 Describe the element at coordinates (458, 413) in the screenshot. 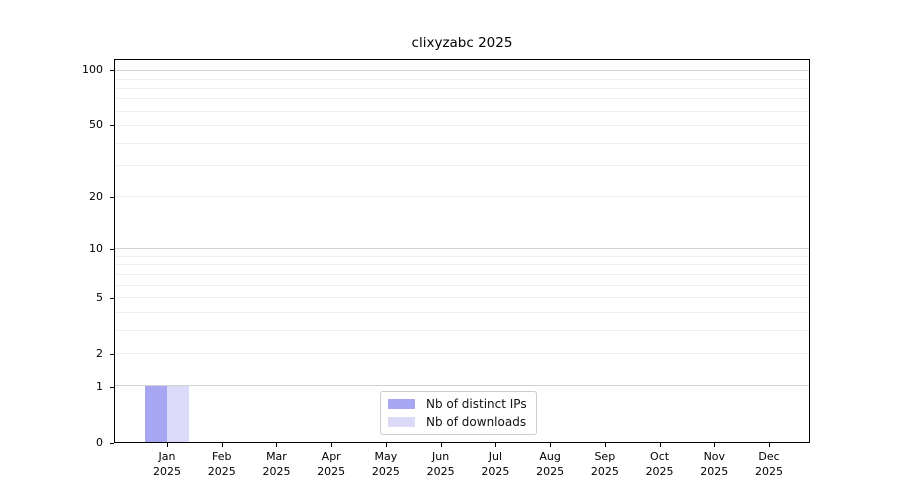

I see `legend: Nb of distinct IPs Nb of downloads` at that location.